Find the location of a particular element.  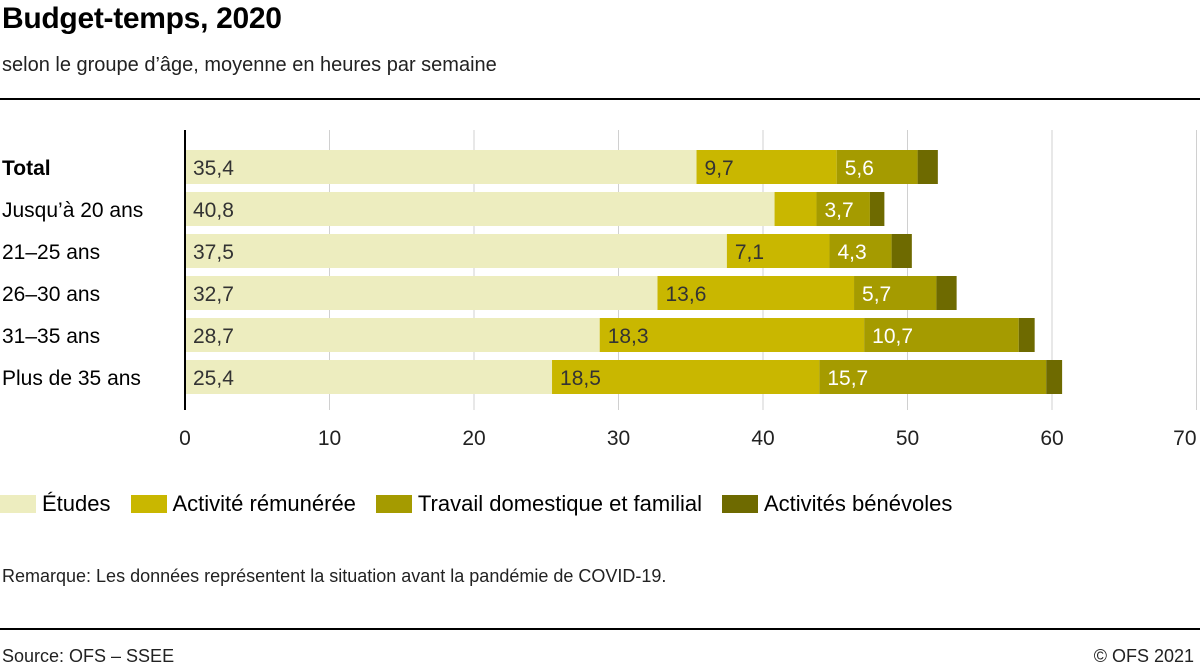

legend-label: Études is located at coordinates (76, 503).